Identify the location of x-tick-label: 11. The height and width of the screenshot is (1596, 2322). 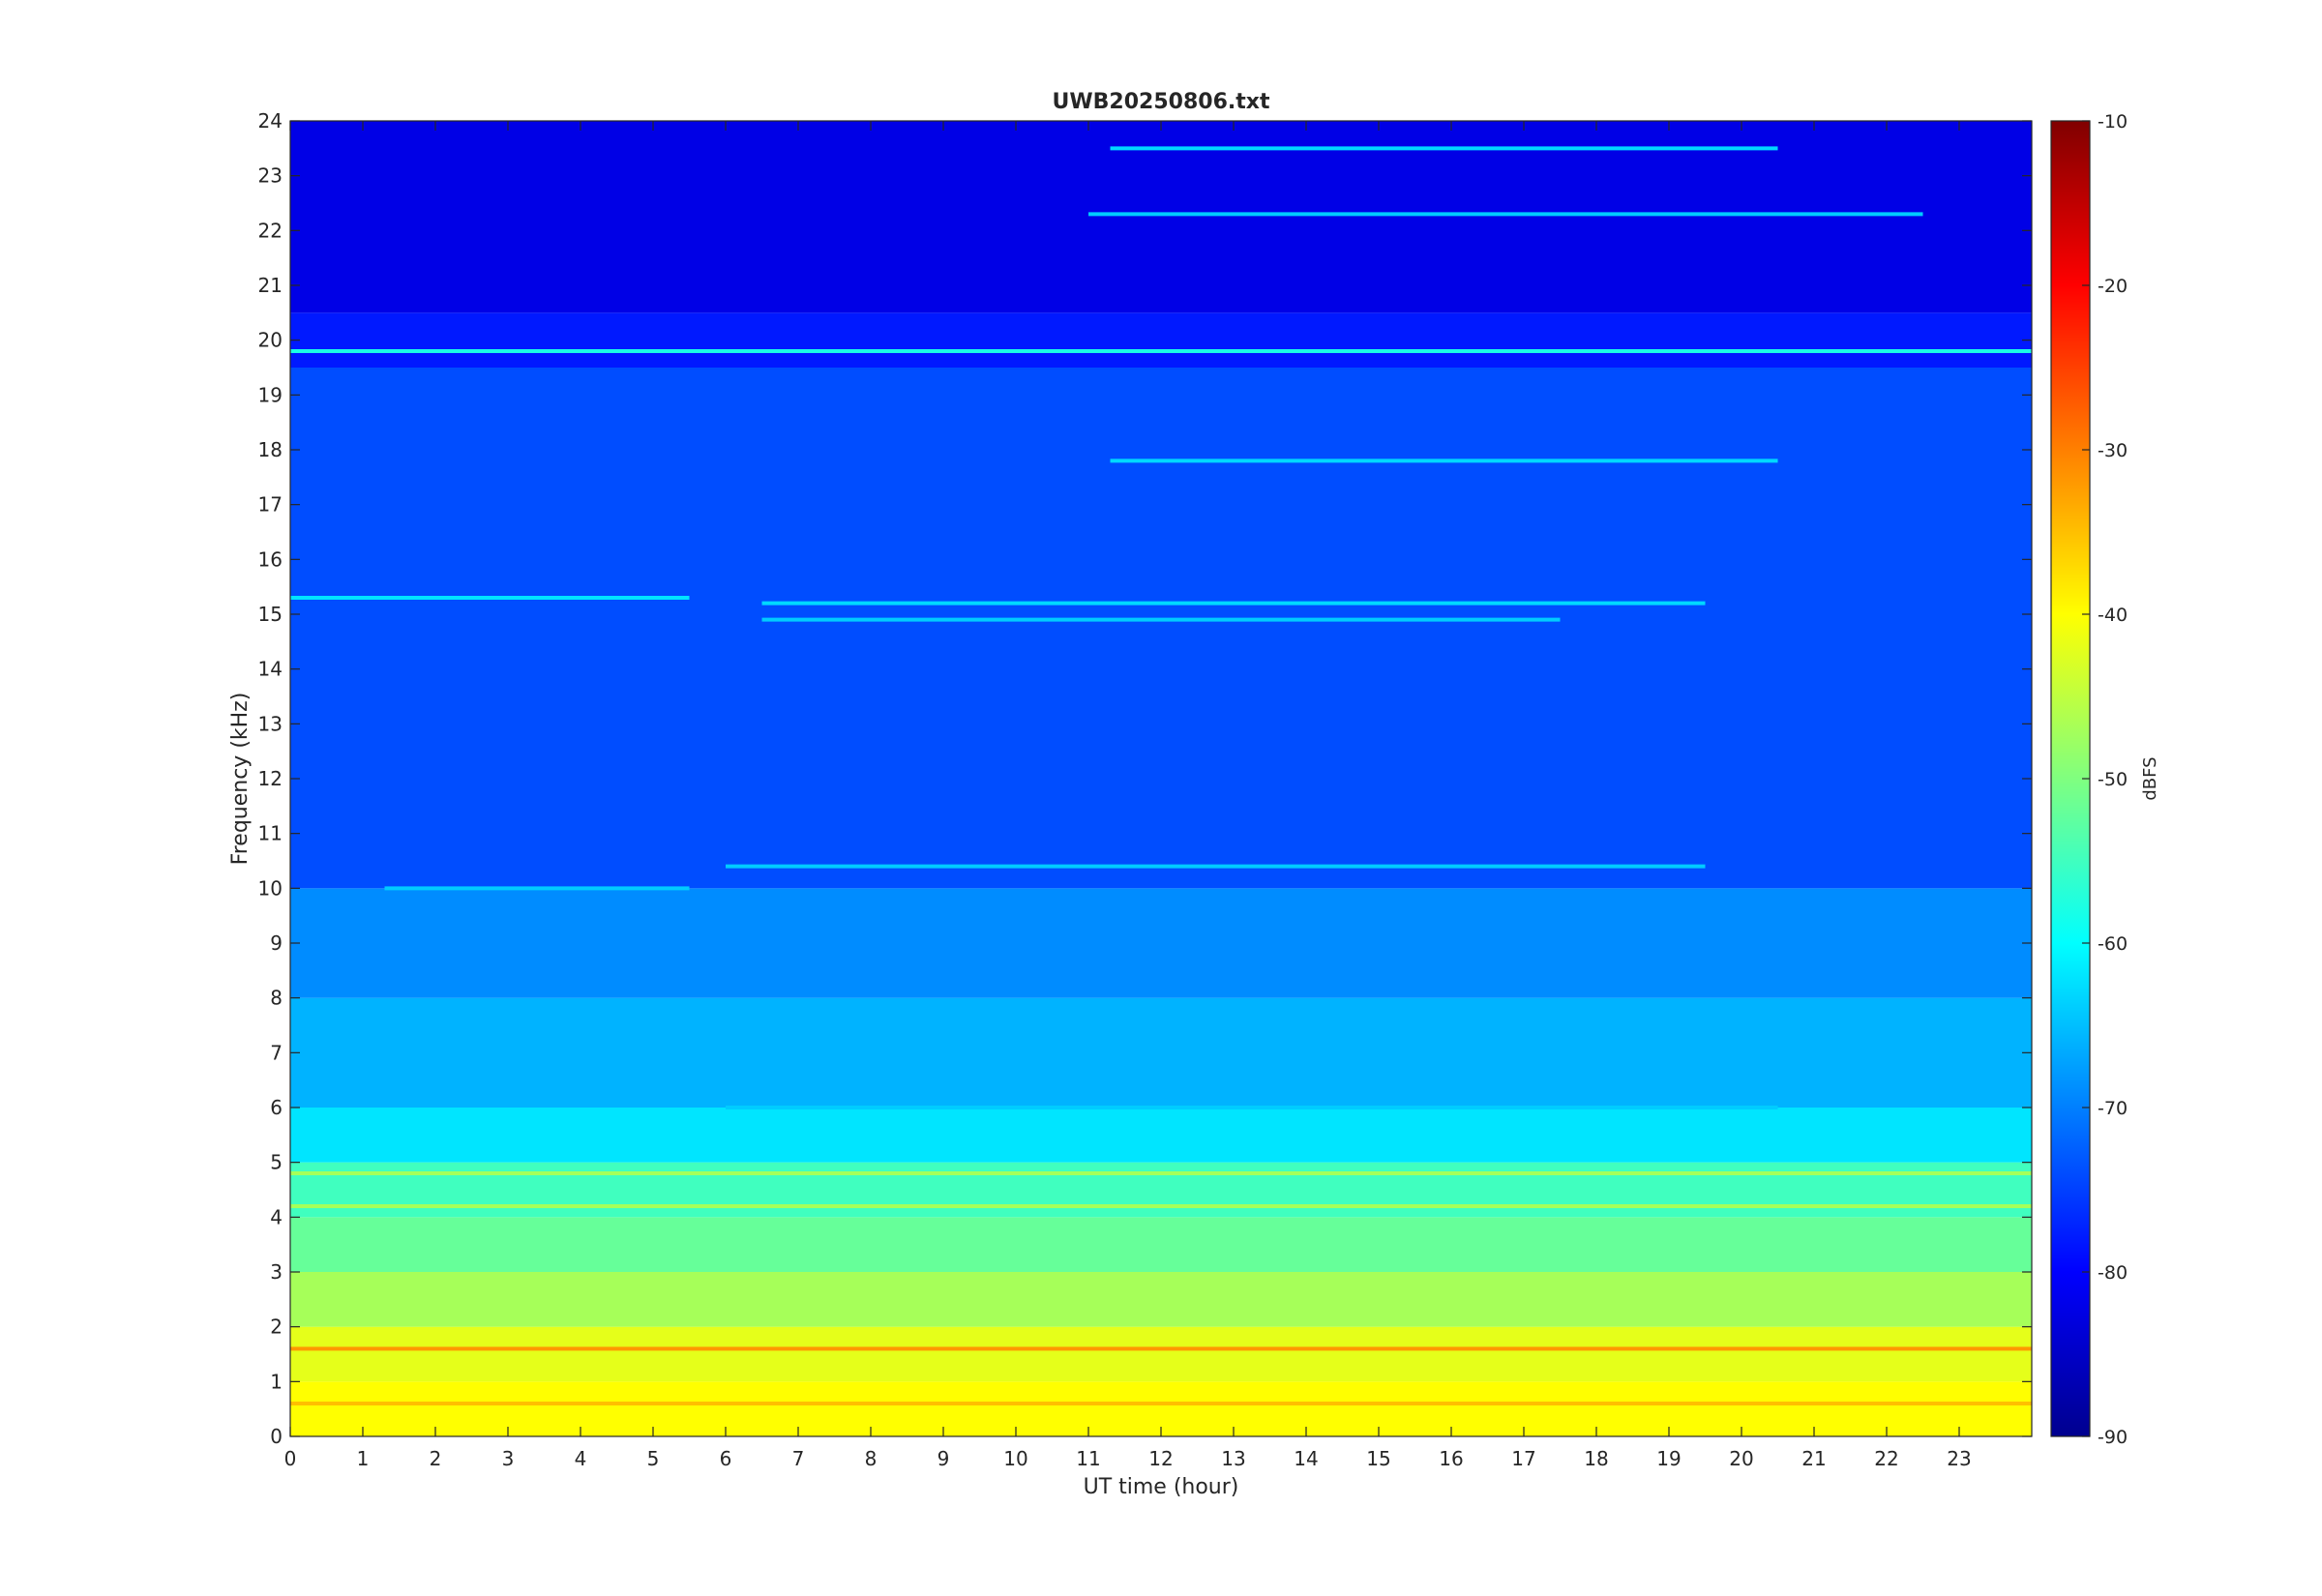
(1088, 1458).